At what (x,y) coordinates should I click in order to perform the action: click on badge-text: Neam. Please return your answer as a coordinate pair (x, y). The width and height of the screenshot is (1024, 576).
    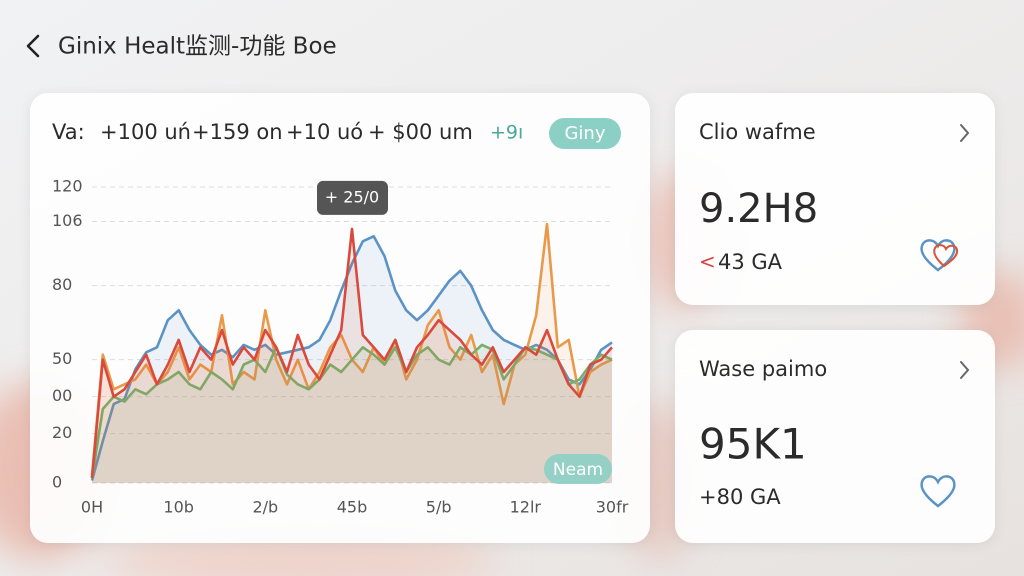
    Looking at the image, I should click on (578, 470).